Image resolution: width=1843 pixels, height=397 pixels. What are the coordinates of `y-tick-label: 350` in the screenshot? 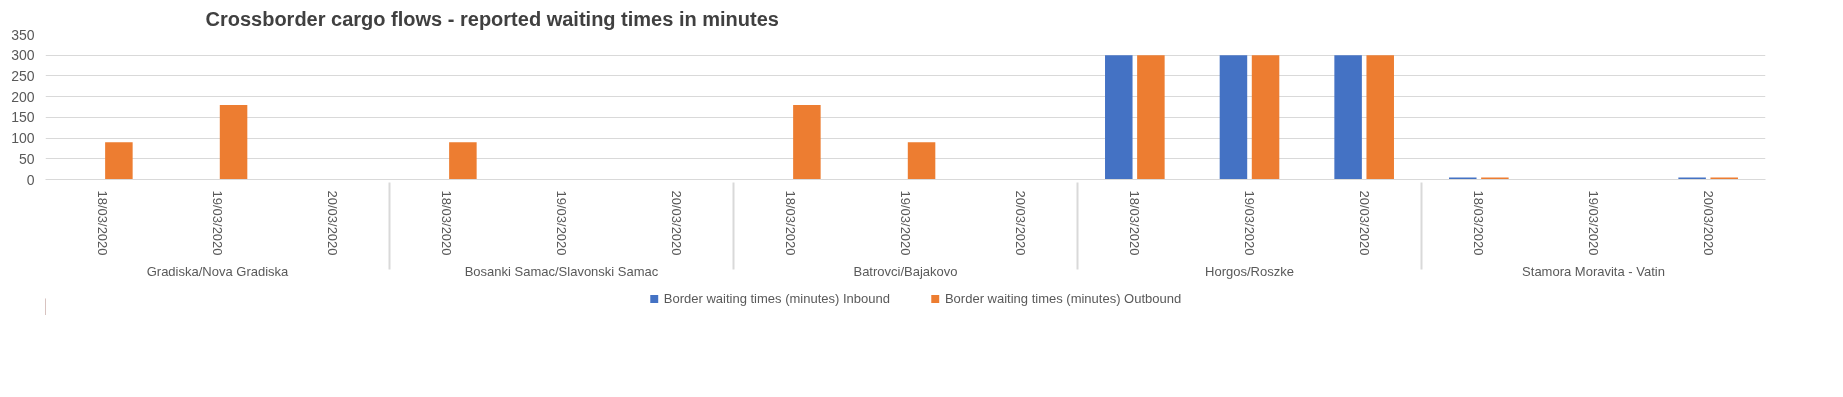 It's located at (23, 34).